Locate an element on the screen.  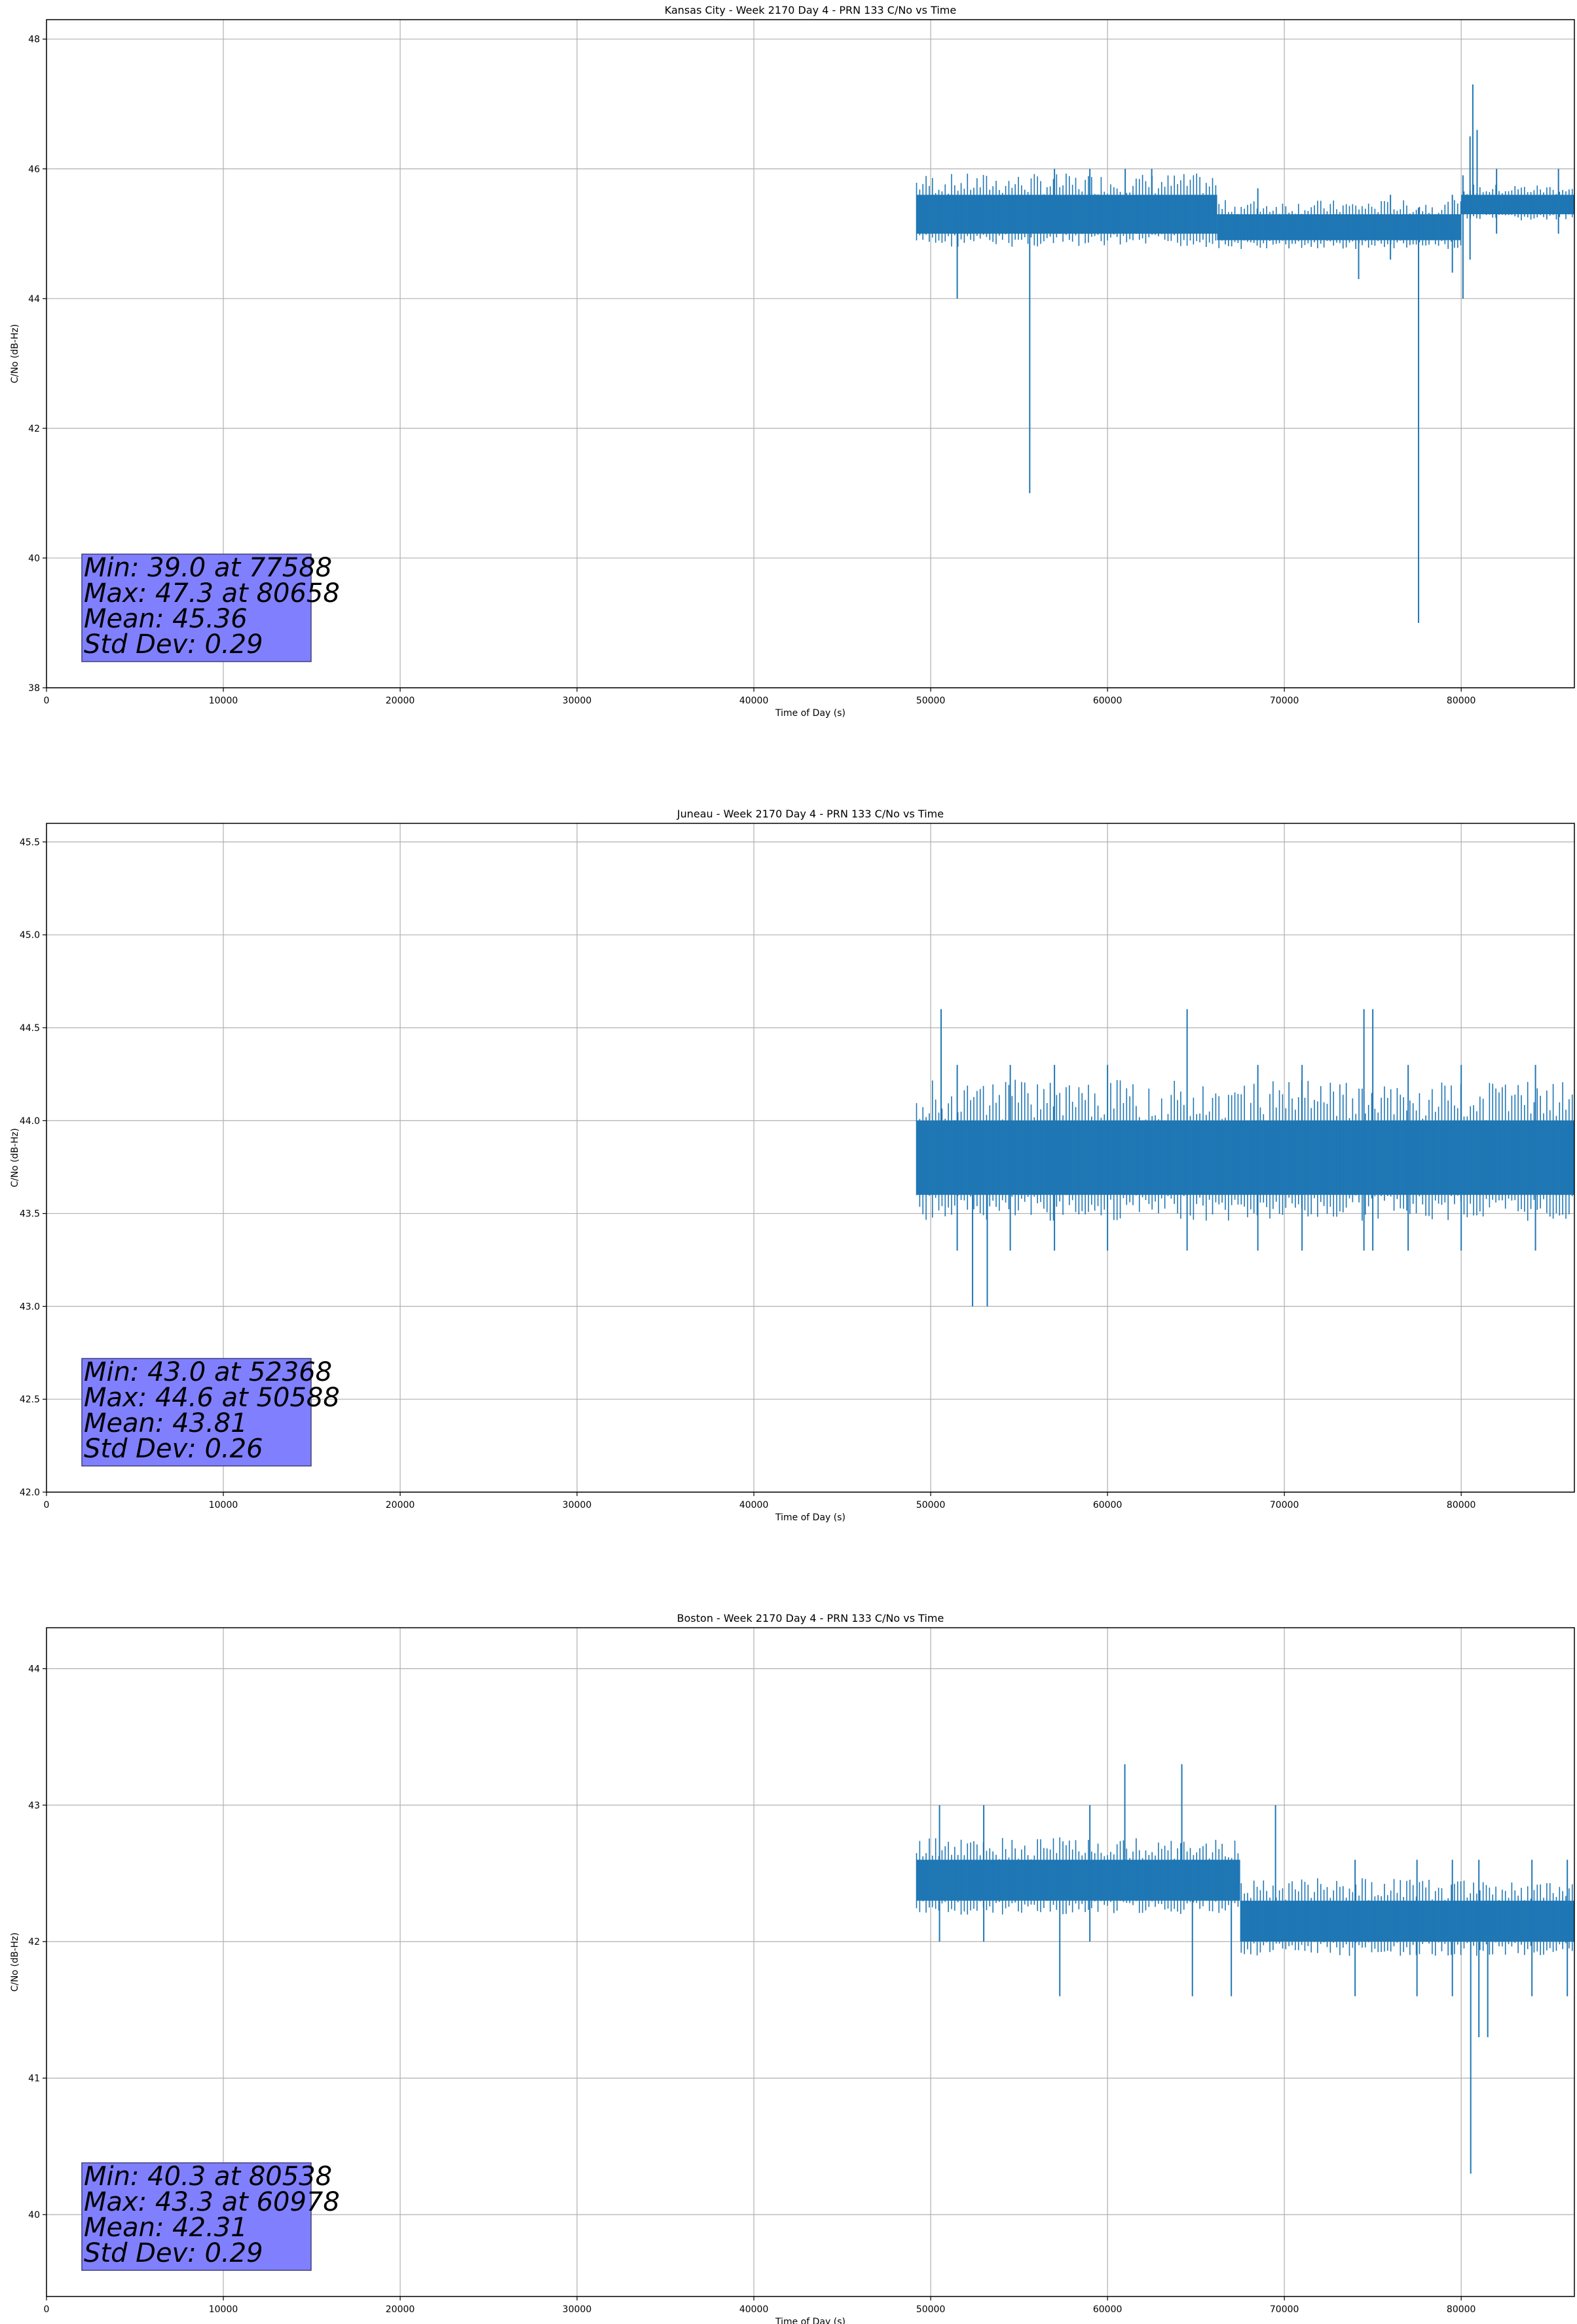
stats-mean: Mean: 43.81 is located at coordinates (166, 1423).